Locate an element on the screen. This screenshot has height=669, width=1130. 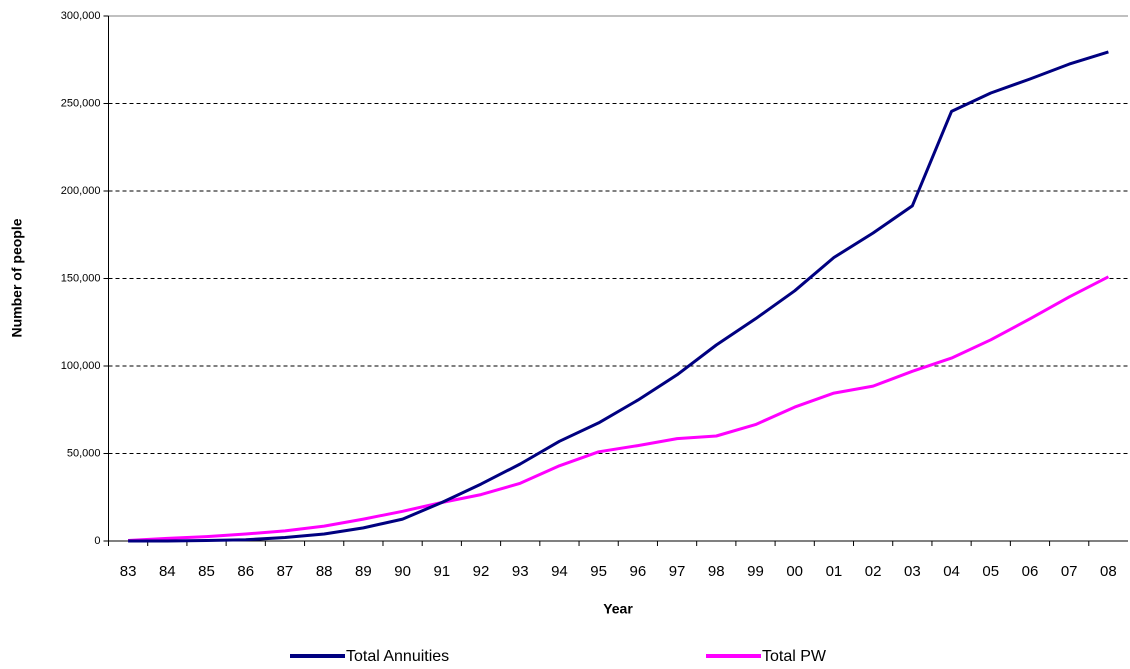
x-tick-label: 01 is located at coordinates (834, 571).